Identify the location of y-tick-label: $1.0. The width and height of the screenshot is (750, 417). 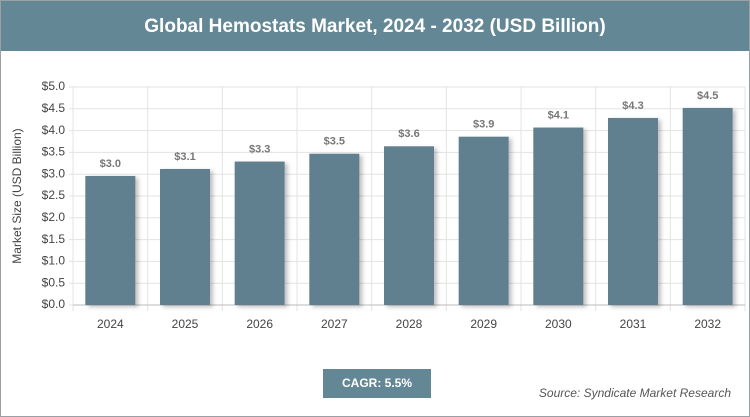
(54, 261).